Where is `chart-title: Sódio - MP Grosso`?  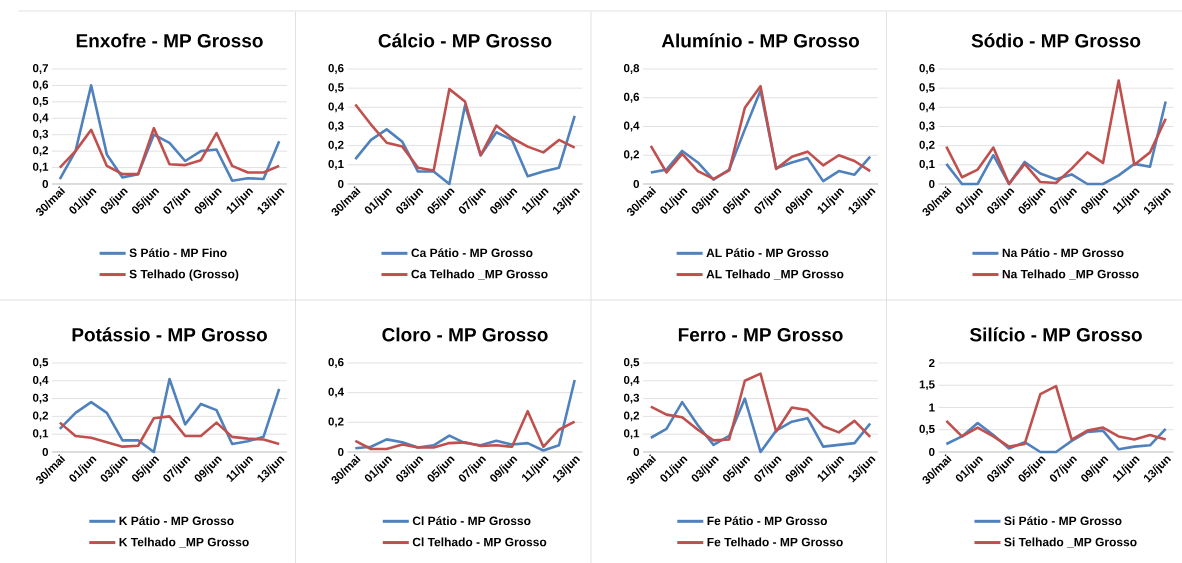
chart-title: Sódio - MP Grosso is located at coordinates (1056, 40).